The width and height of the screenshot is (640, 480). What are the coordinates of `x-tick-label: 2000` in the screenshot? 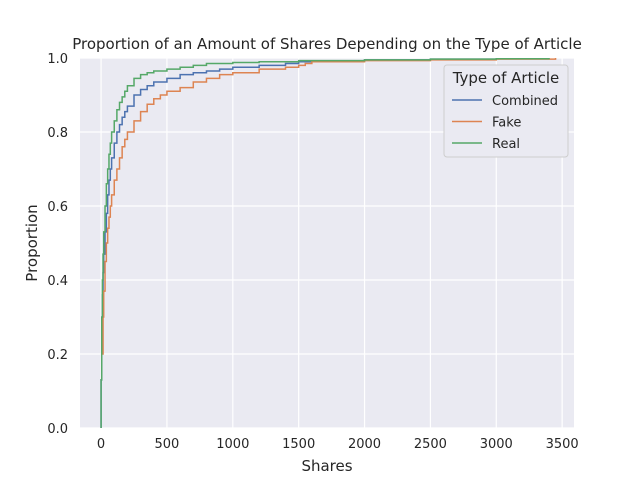 It's located at (364, 444).